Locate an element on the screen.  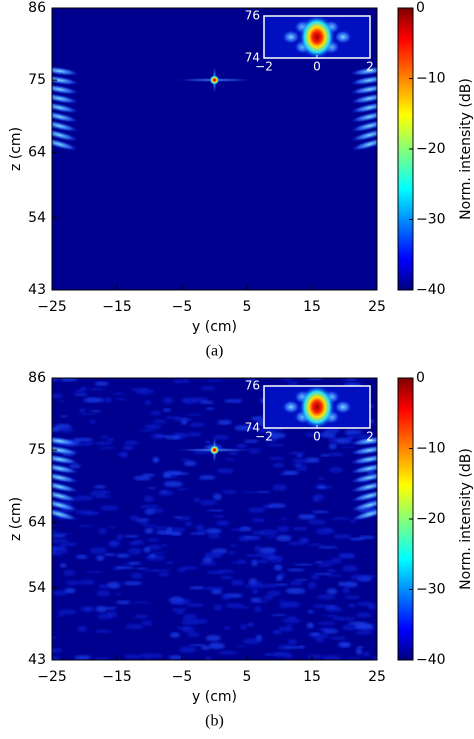
x-tick-label: 5 is located at coordinates (247, 677).